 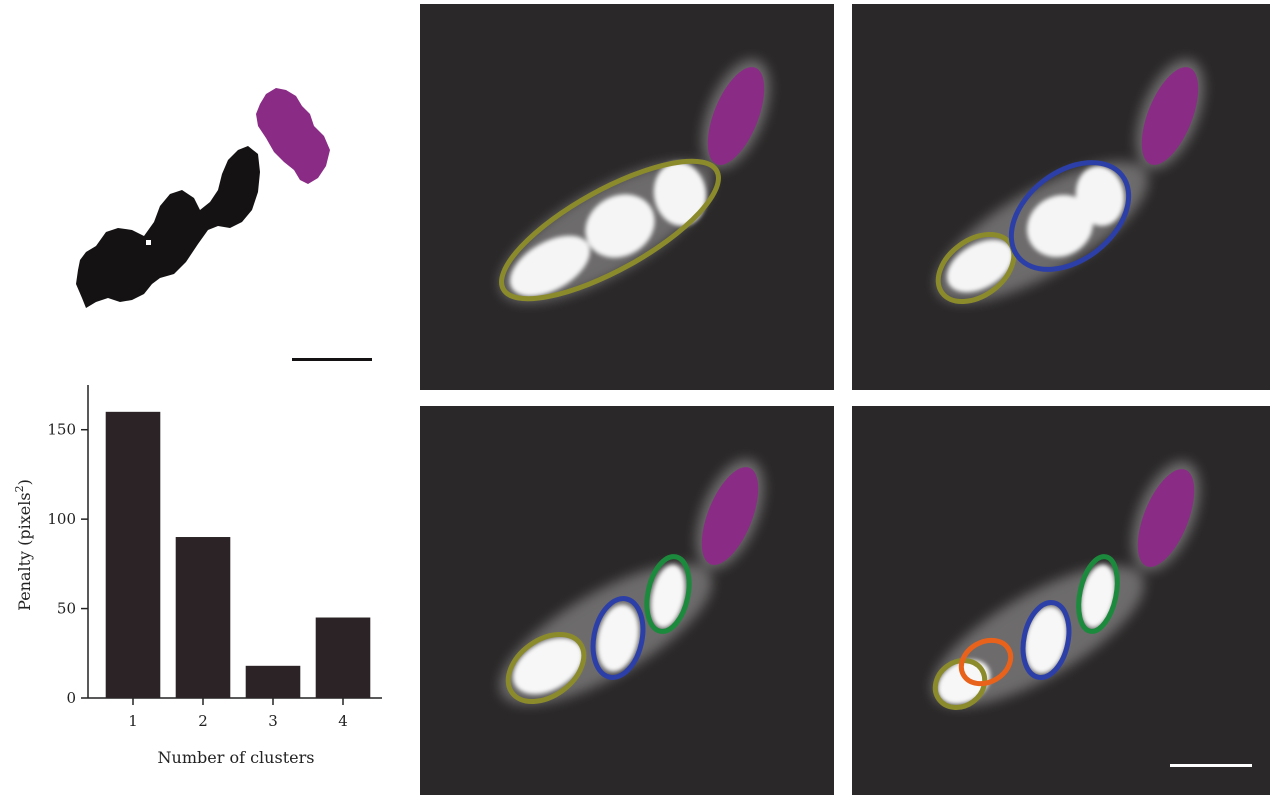 I want to click on y-tick-label: 0, so click(x=71, y=698).